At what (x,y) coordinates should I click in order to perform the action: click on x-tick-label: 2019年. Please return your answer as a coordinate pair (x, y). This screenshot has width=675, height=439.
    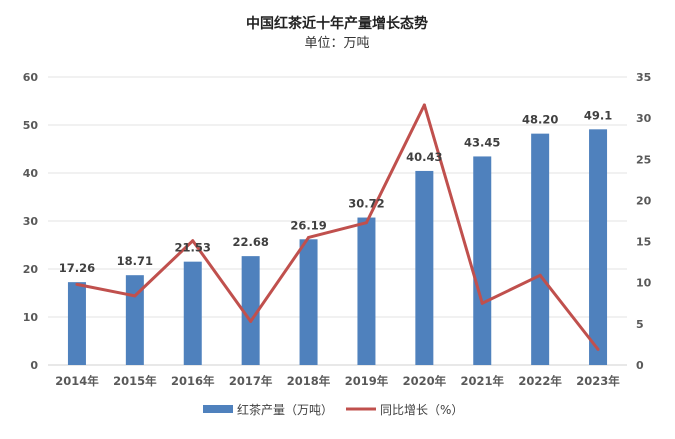
    Looking at the image, I should click on (367, 381).